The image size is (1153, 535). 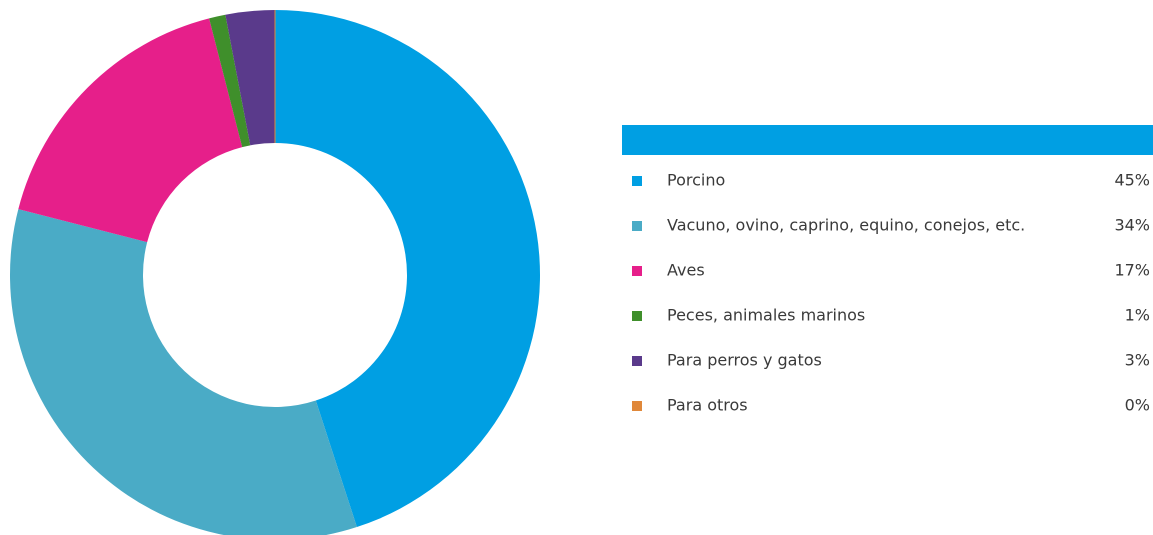 What do you see at coordinates (766, 315) in the screenshot?
I see `legend-label: Peces, animales marinos` at bounding box center [766, 315].